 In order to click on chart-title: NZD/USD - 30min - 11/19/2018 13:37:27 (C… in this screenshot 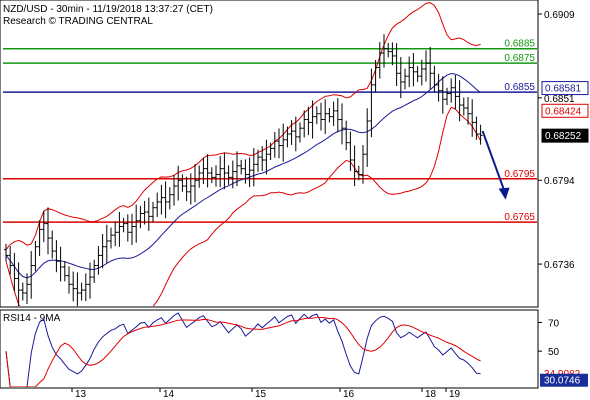, I will do `click(108, 9)`.